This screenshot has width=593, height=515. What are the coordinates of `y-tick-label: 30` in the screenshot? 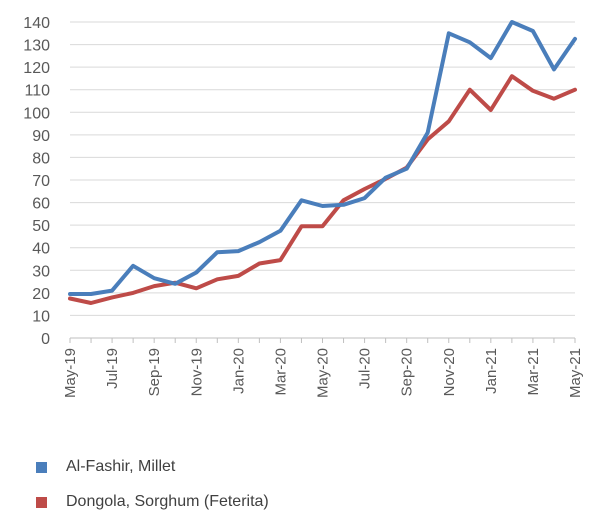 It's located at (41, 271).